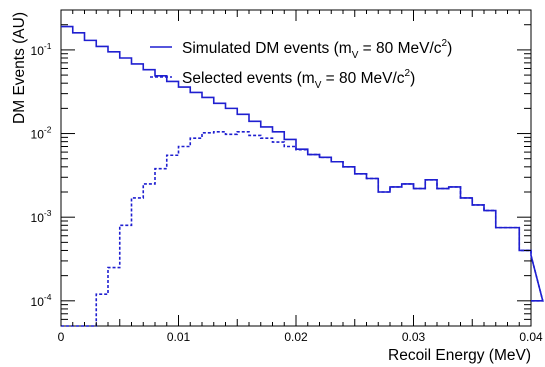 This screenshot has width=545, height=367. Describe the element at coordinates (531, 337) in the screenshot. I see `x-tick-label: 0.04` at that location.